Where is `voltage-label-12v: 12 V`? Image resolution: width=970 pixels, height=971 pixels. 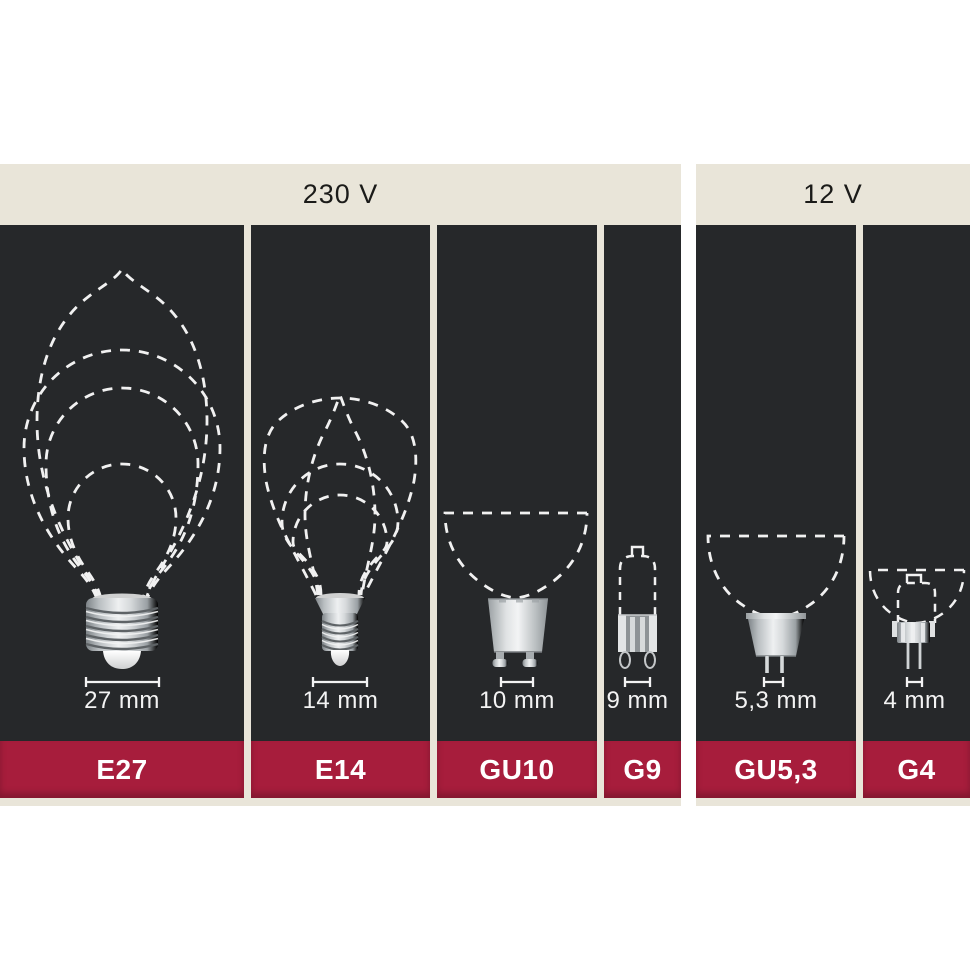 voltage-label-12v: 12 V is located at coordinates (833, 194).